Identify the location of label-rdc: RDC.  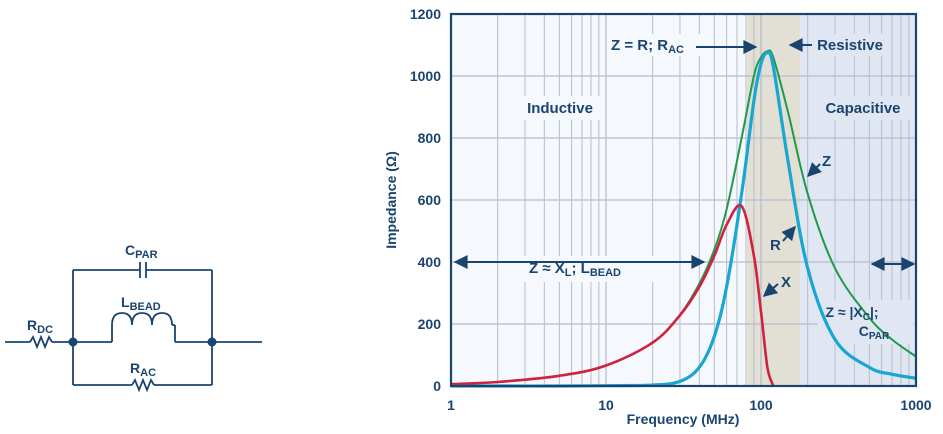
(40, 326).